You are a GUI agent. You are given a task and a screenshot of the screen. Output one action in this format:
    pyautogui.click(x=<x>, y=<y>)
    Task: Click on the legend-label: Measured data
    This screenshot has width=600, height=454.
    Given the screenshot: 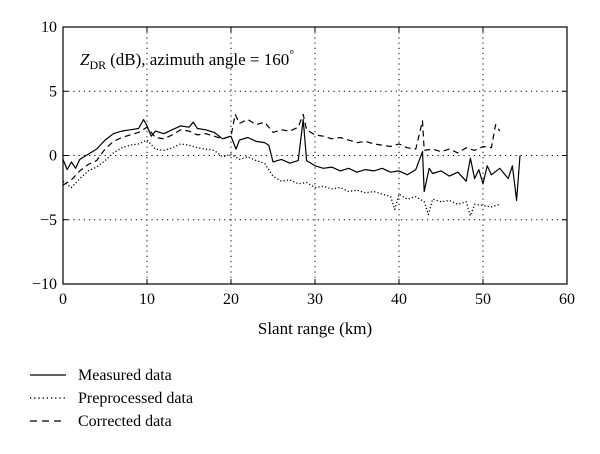 What is the action you would take?
    pyautogui.click(x=125, y=375)
    